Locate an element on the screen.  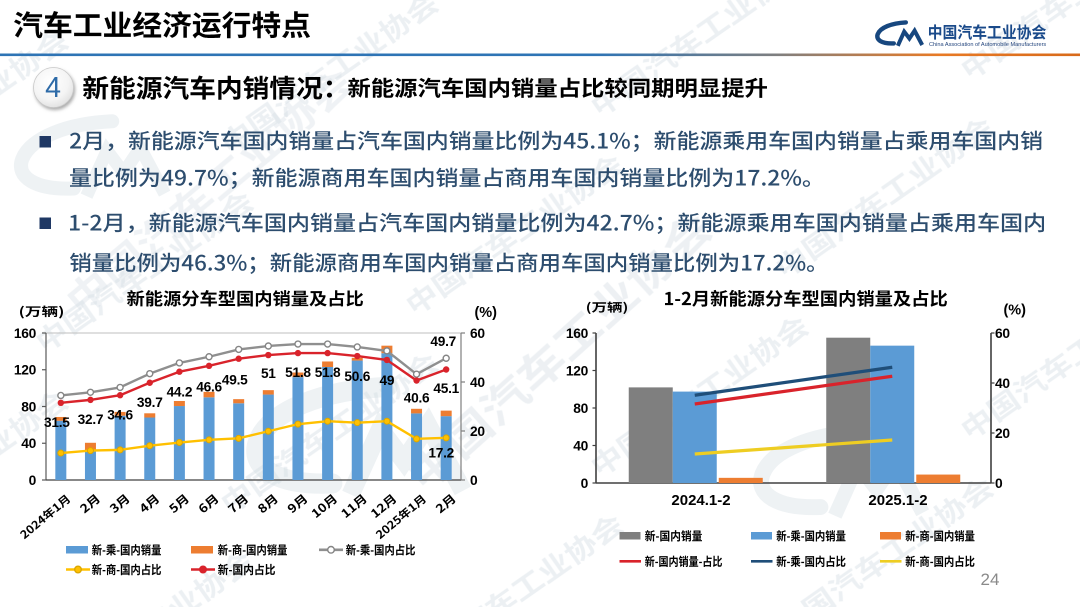
svg-text: 4 is located at coordinates (53, 88).